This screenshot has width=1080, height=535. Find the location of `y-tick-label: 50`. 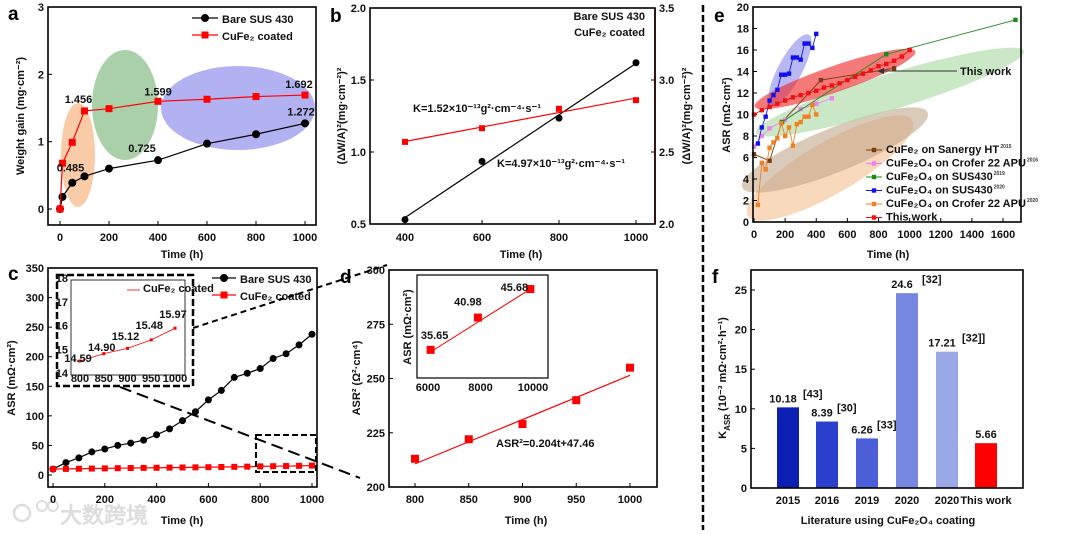

y-tick-label: 50 is located at coordinates (38, 446).